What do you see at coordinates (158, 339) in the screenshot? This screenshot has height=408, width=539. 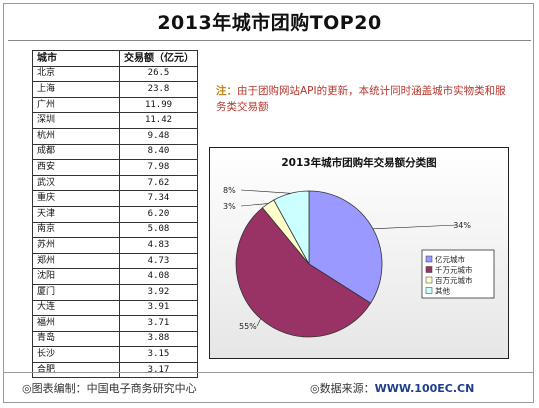 I see `cell-value: 3.88` at bounding box center [158, 339].